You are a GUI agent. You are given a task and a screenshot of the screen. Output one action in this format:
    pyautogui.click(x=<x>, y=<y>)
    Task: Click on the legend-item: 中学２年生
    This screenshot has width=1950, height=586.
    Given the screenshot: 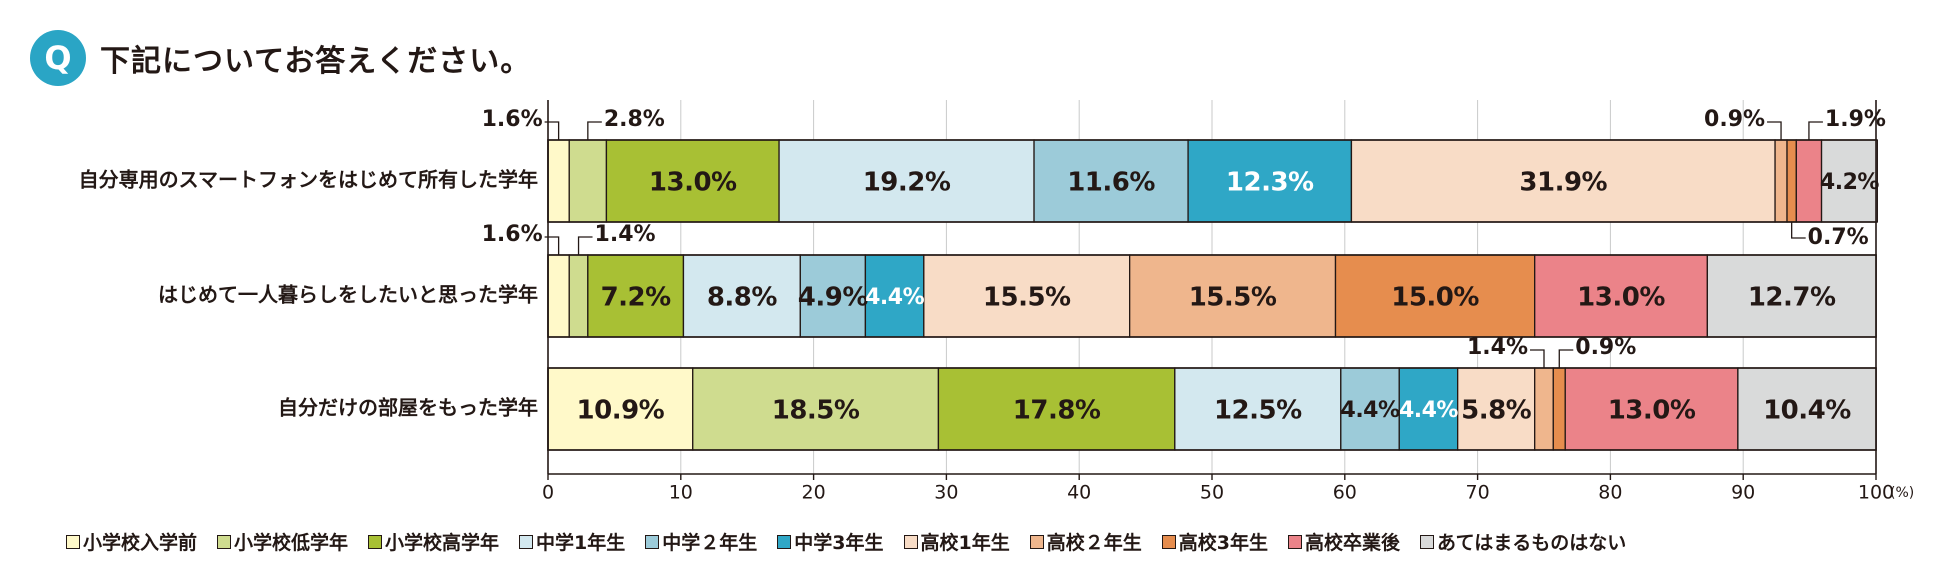 What is the action you would take?
    pyautogui.click(x=701, y=541)
    